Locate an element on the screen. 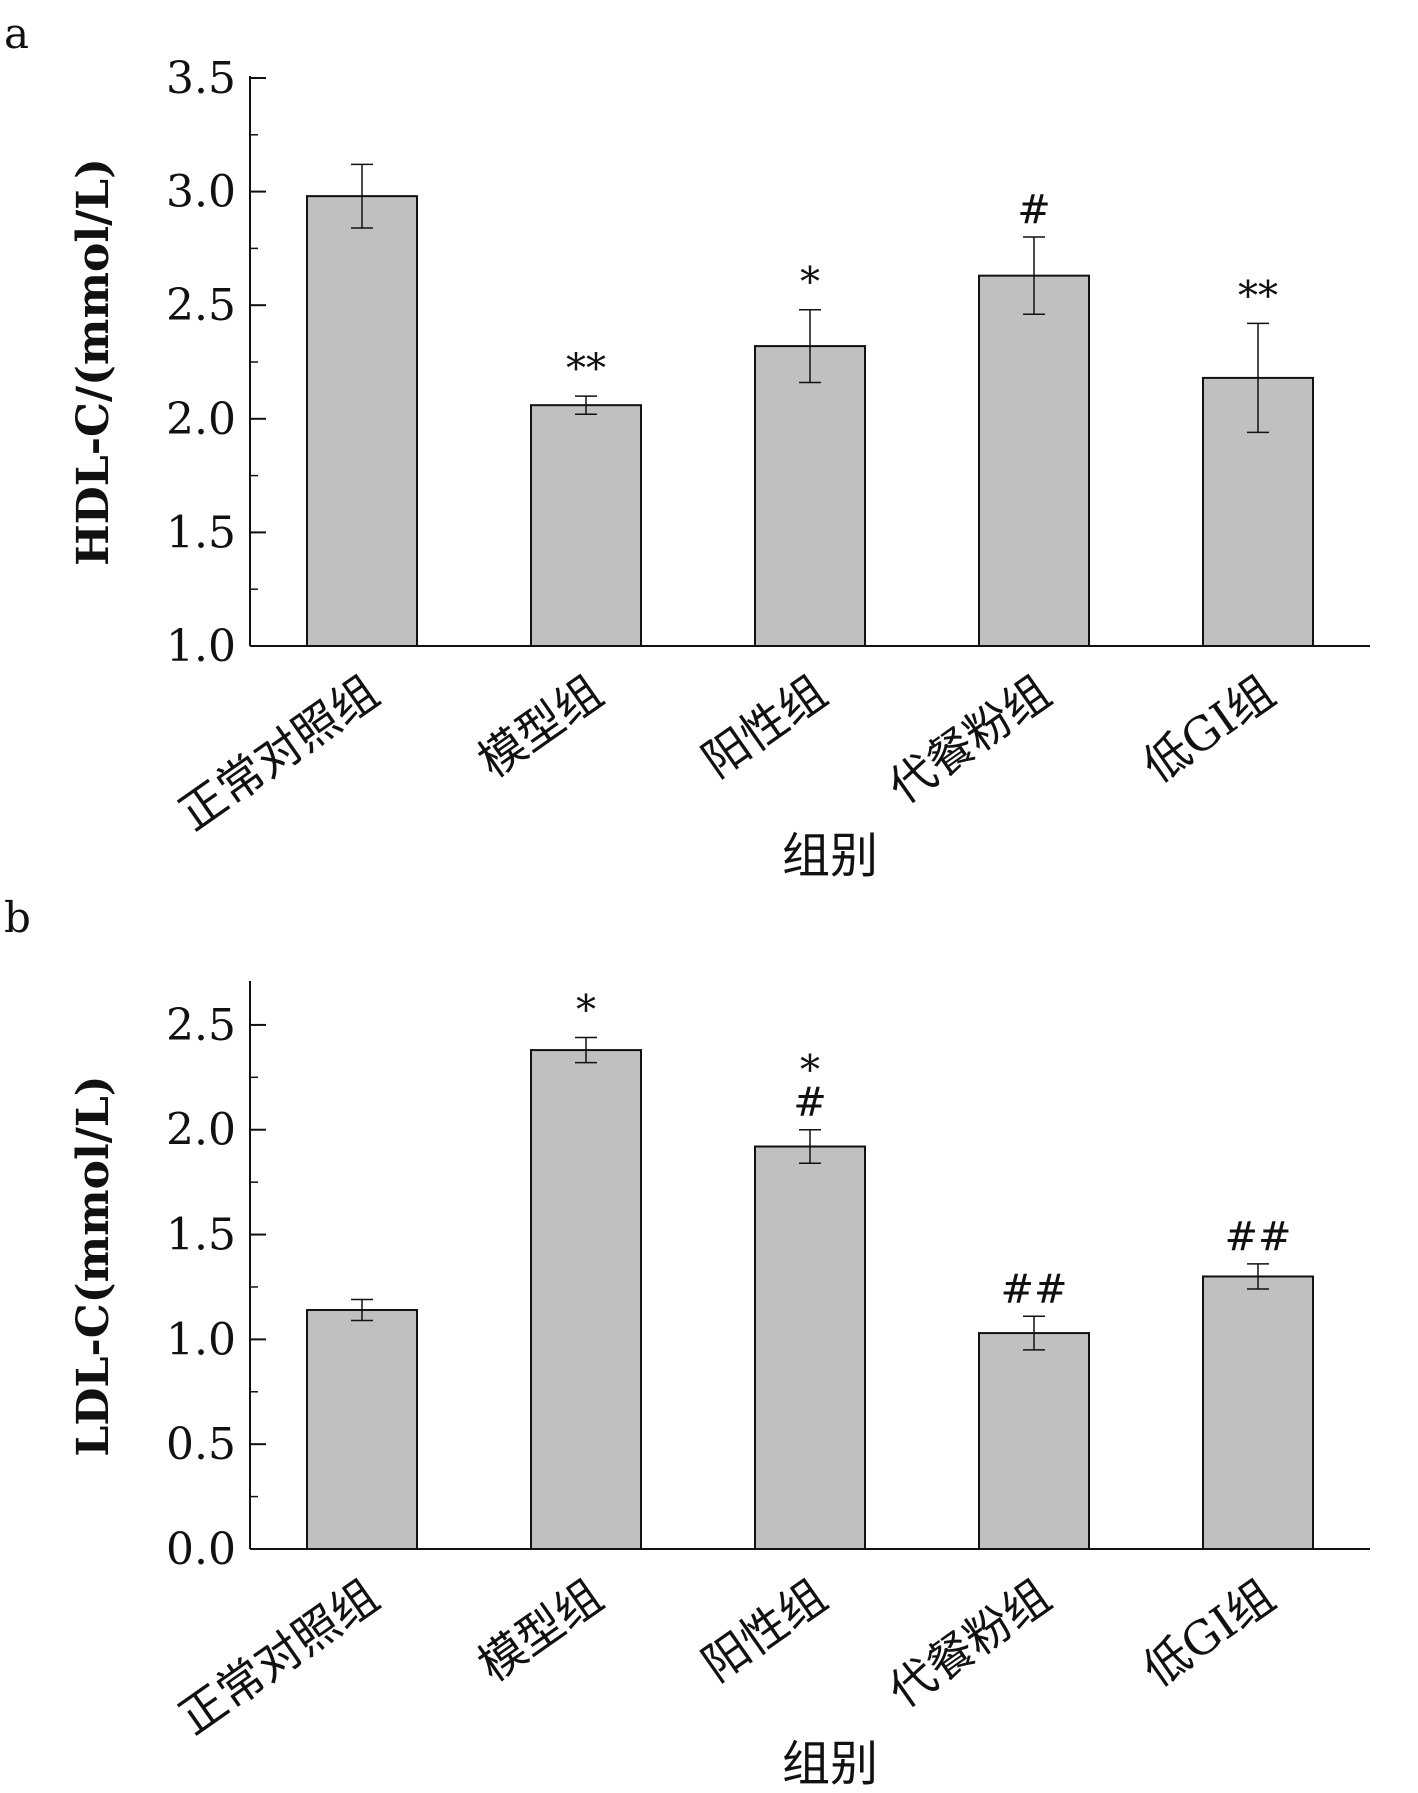 The image size is (1418, 1793). y-tick-label: 0.5 is located at coordinates (201, 1444).